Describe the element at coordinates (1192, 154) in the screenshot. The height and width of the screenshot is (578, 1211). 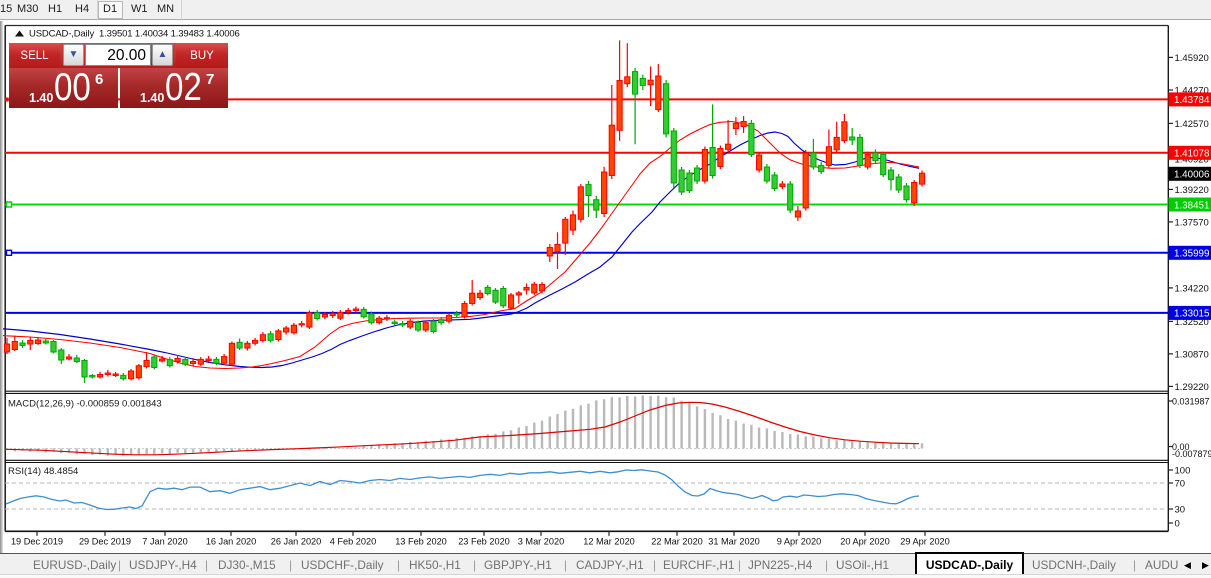
I see `svg-text: 1.41078` at that location.